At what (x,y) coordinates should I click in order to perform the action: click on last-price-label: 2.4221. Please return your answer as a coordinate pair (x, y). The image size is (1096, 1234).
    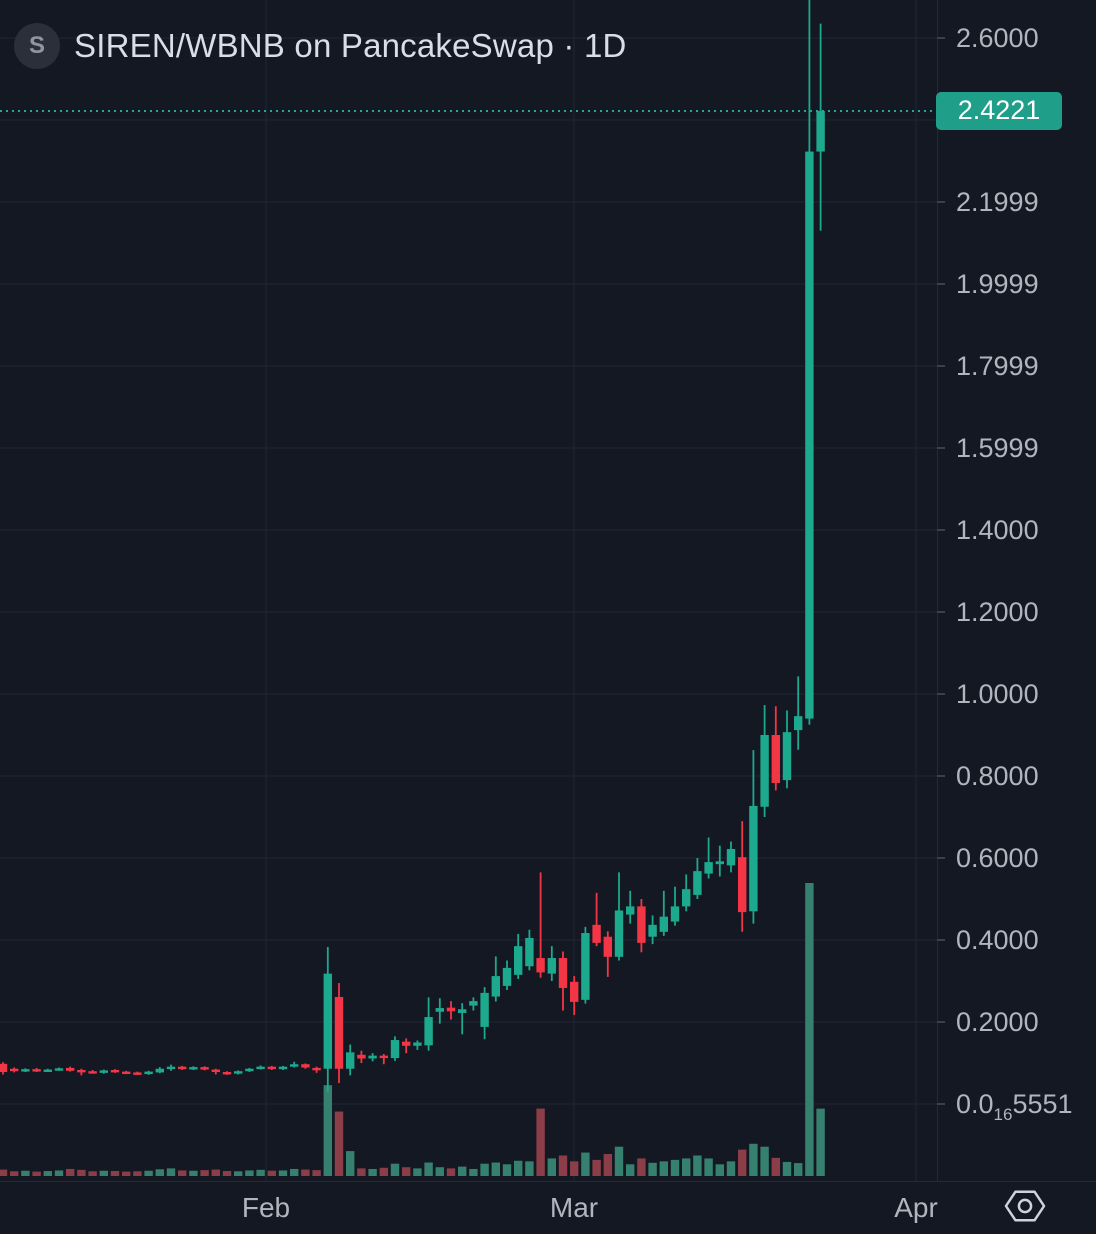
    Looking at the image, I should click on (999, 110).